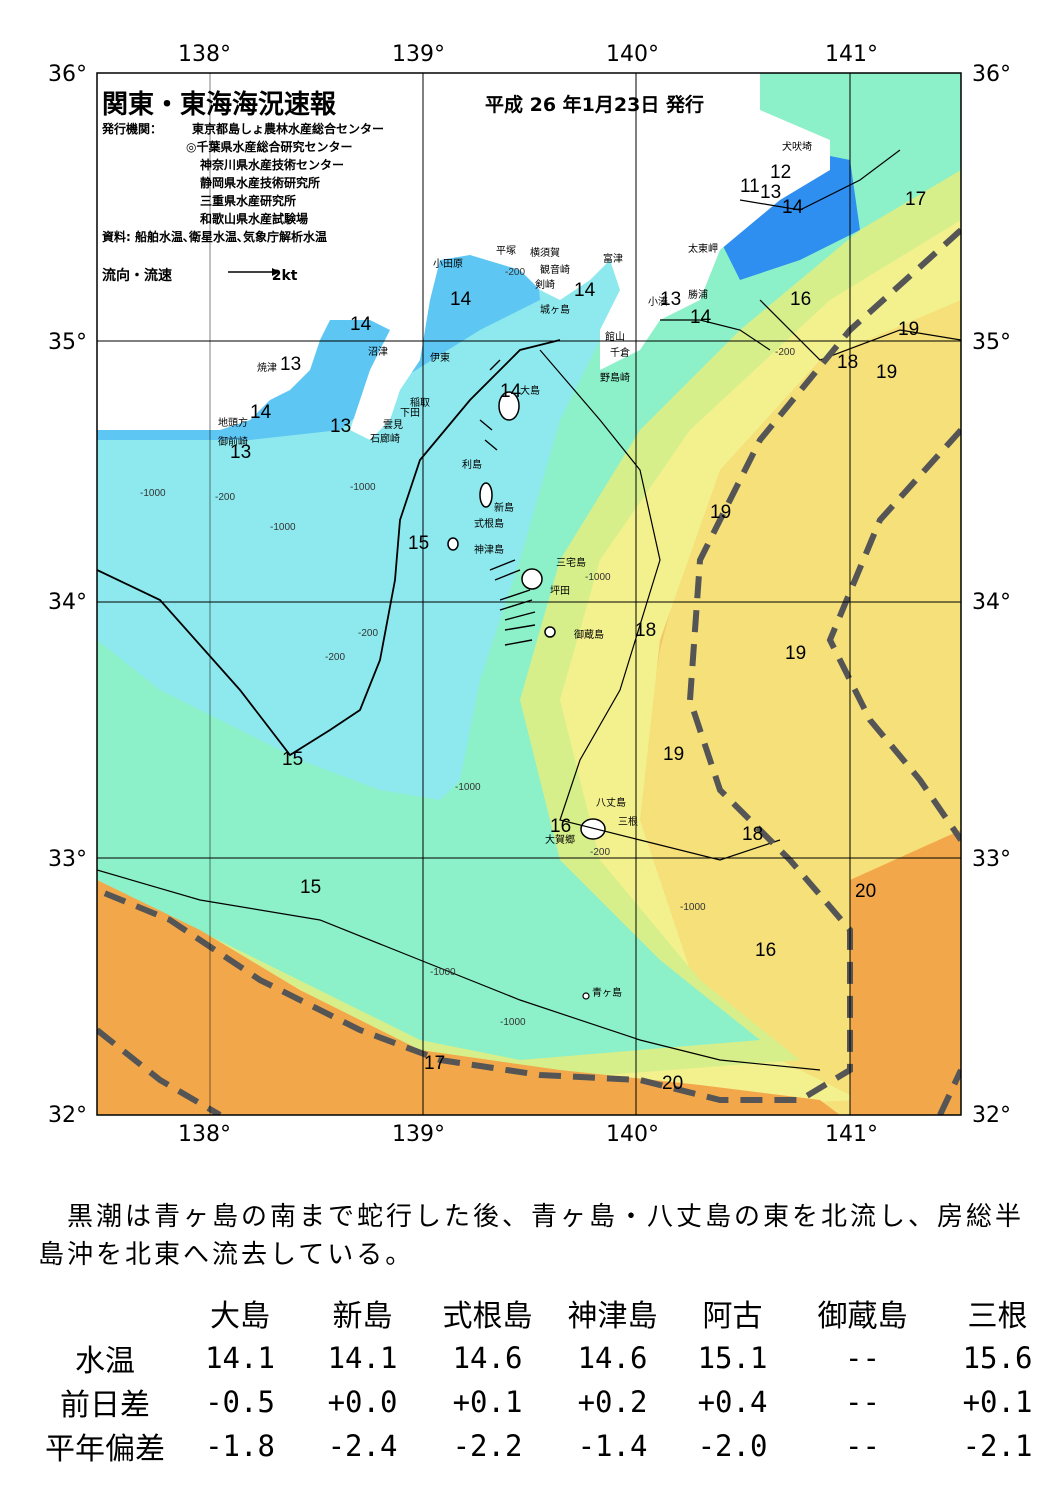 Image resolution: width=1064 pixels, height=1503 pixels. Describe the element at coordinates (219, 105) in the screenshot. I see `map-title: 関東・東海海況速報` at that location.